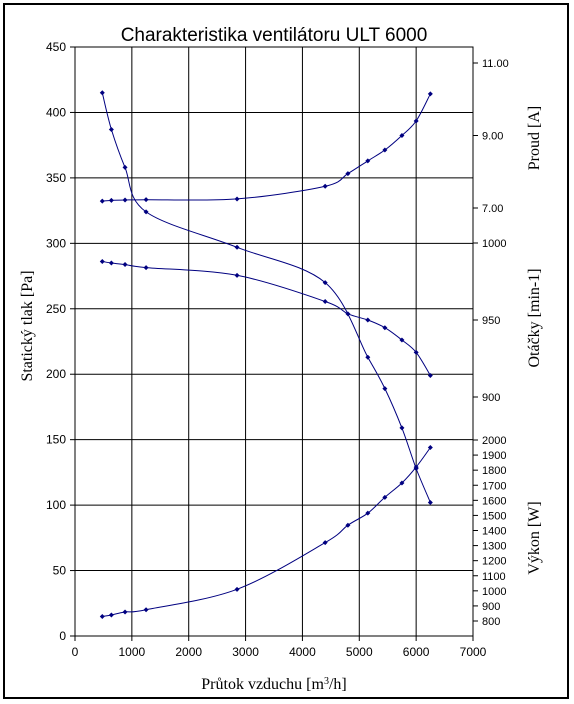 The image size is (574, 704). Describe the element at coordinates (132, 652) in the screenshot. I see `x-tick-label: 1000` at that location.